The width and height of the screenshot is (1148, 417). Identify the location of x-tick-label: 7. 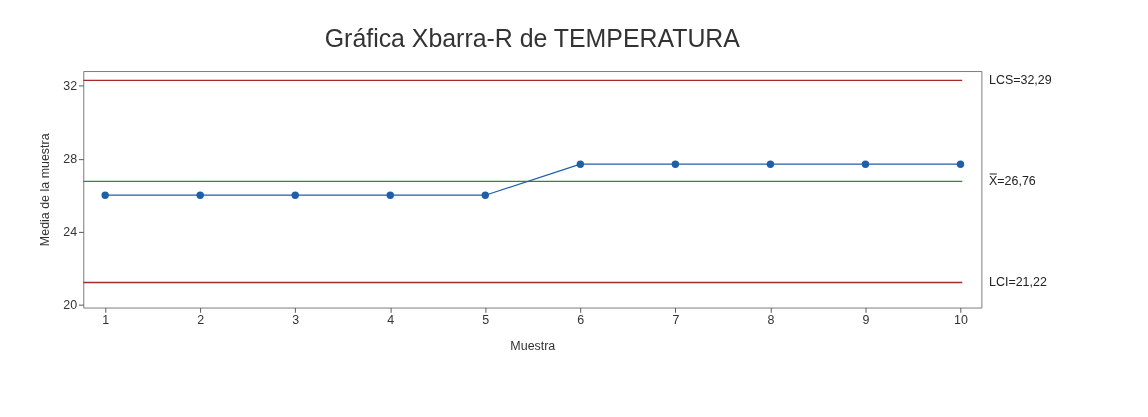
(676, 320).